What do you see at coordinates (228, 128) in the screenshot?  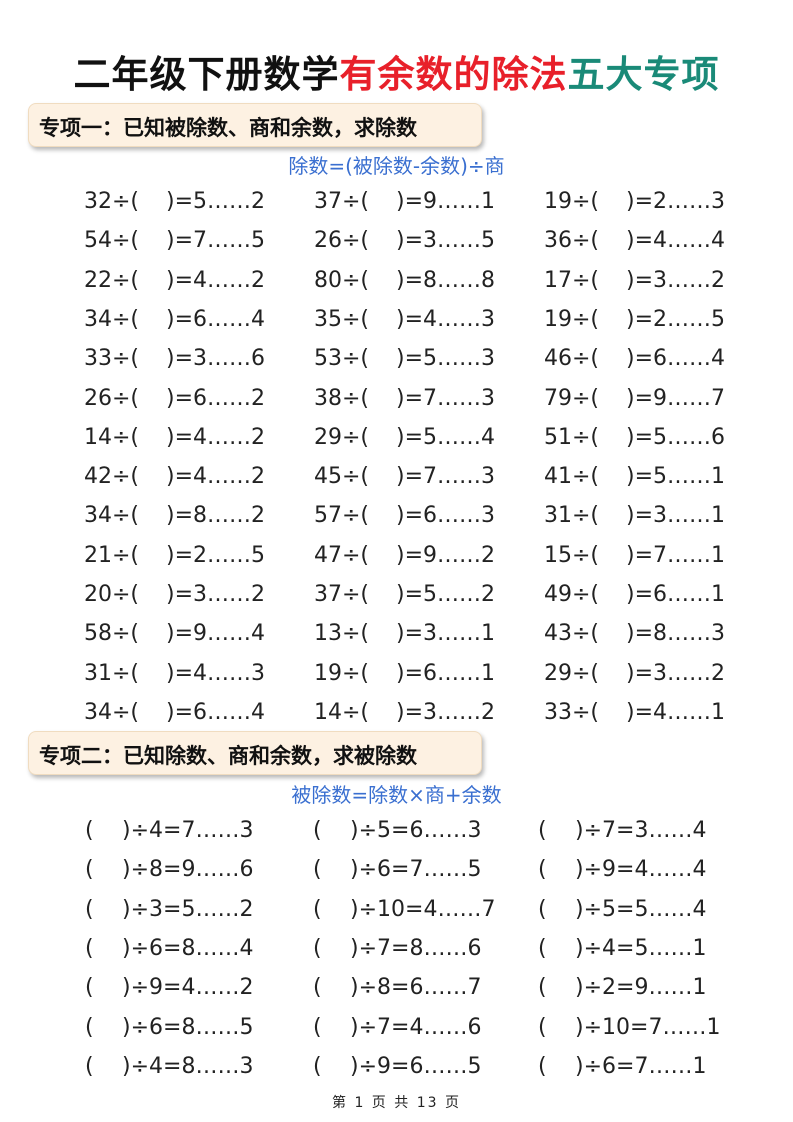 I see `section1-heading: 专项一：已知被除数、商和余数，求除数` at bounding box center [228, 128].